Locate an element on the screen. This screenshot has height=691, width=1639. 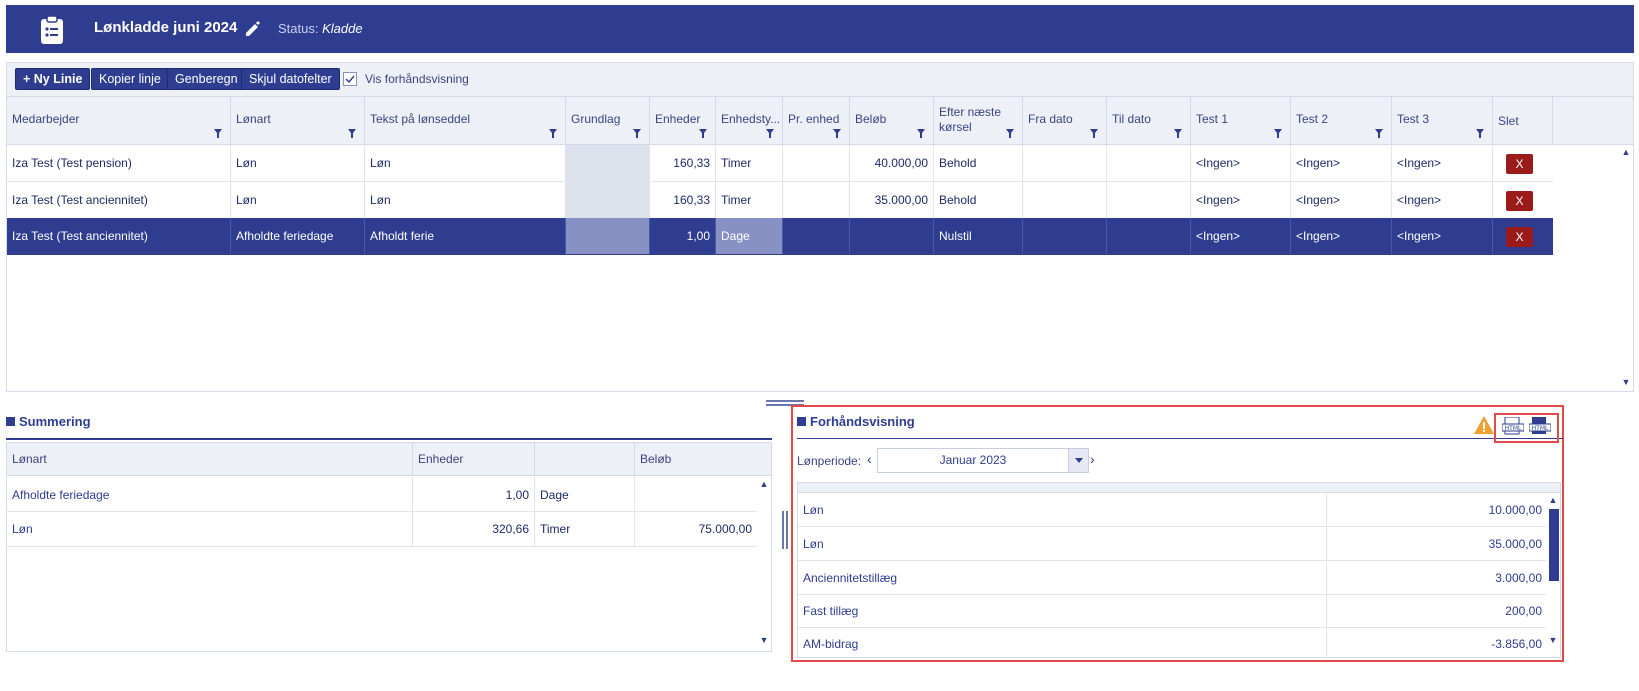
cell-amount: 35.000,00 is located at coordinates (892, 200).